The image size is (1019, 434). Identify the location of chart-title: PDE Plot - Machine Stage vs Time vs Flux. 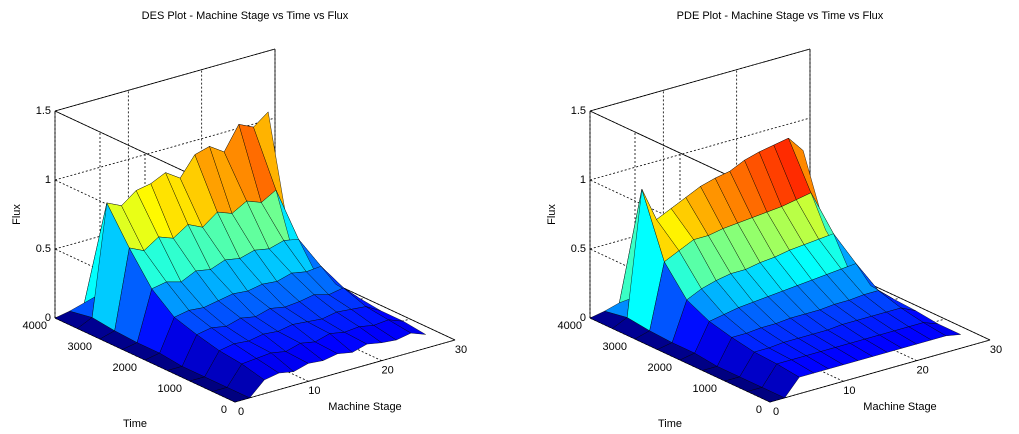
(780, 16).